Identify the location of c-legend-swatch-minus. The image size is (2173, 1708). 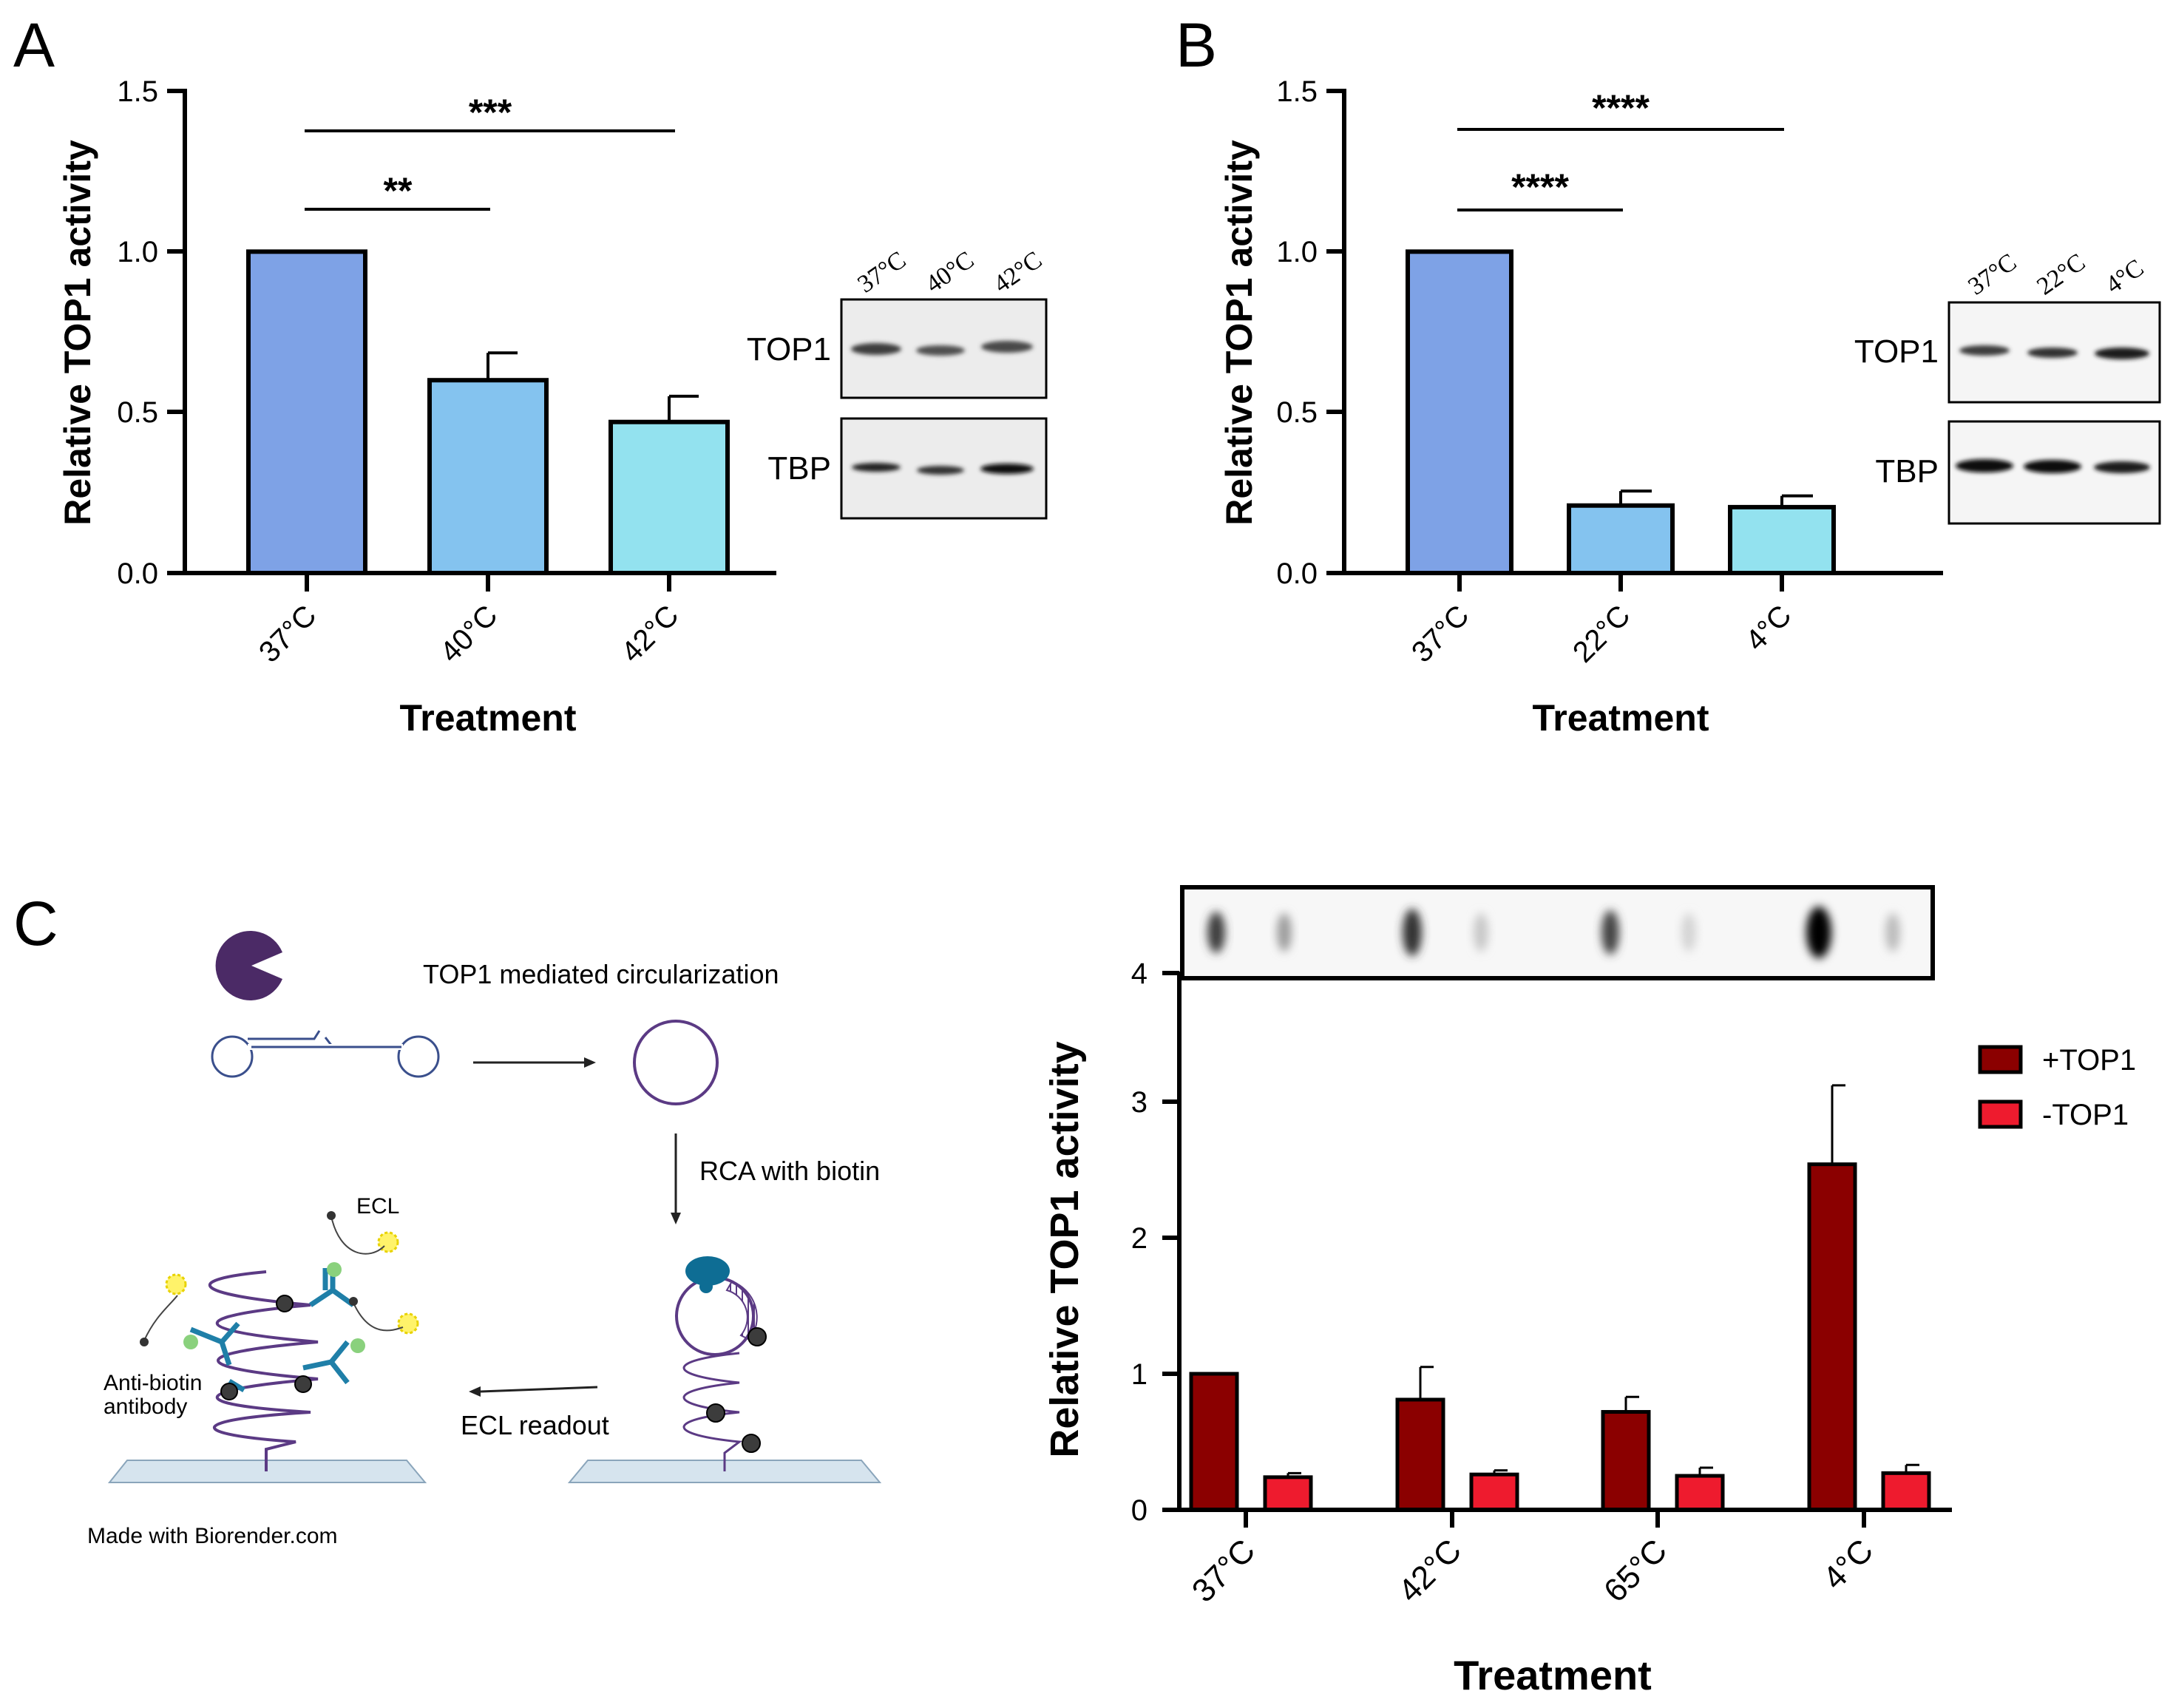
(2000, 1114).